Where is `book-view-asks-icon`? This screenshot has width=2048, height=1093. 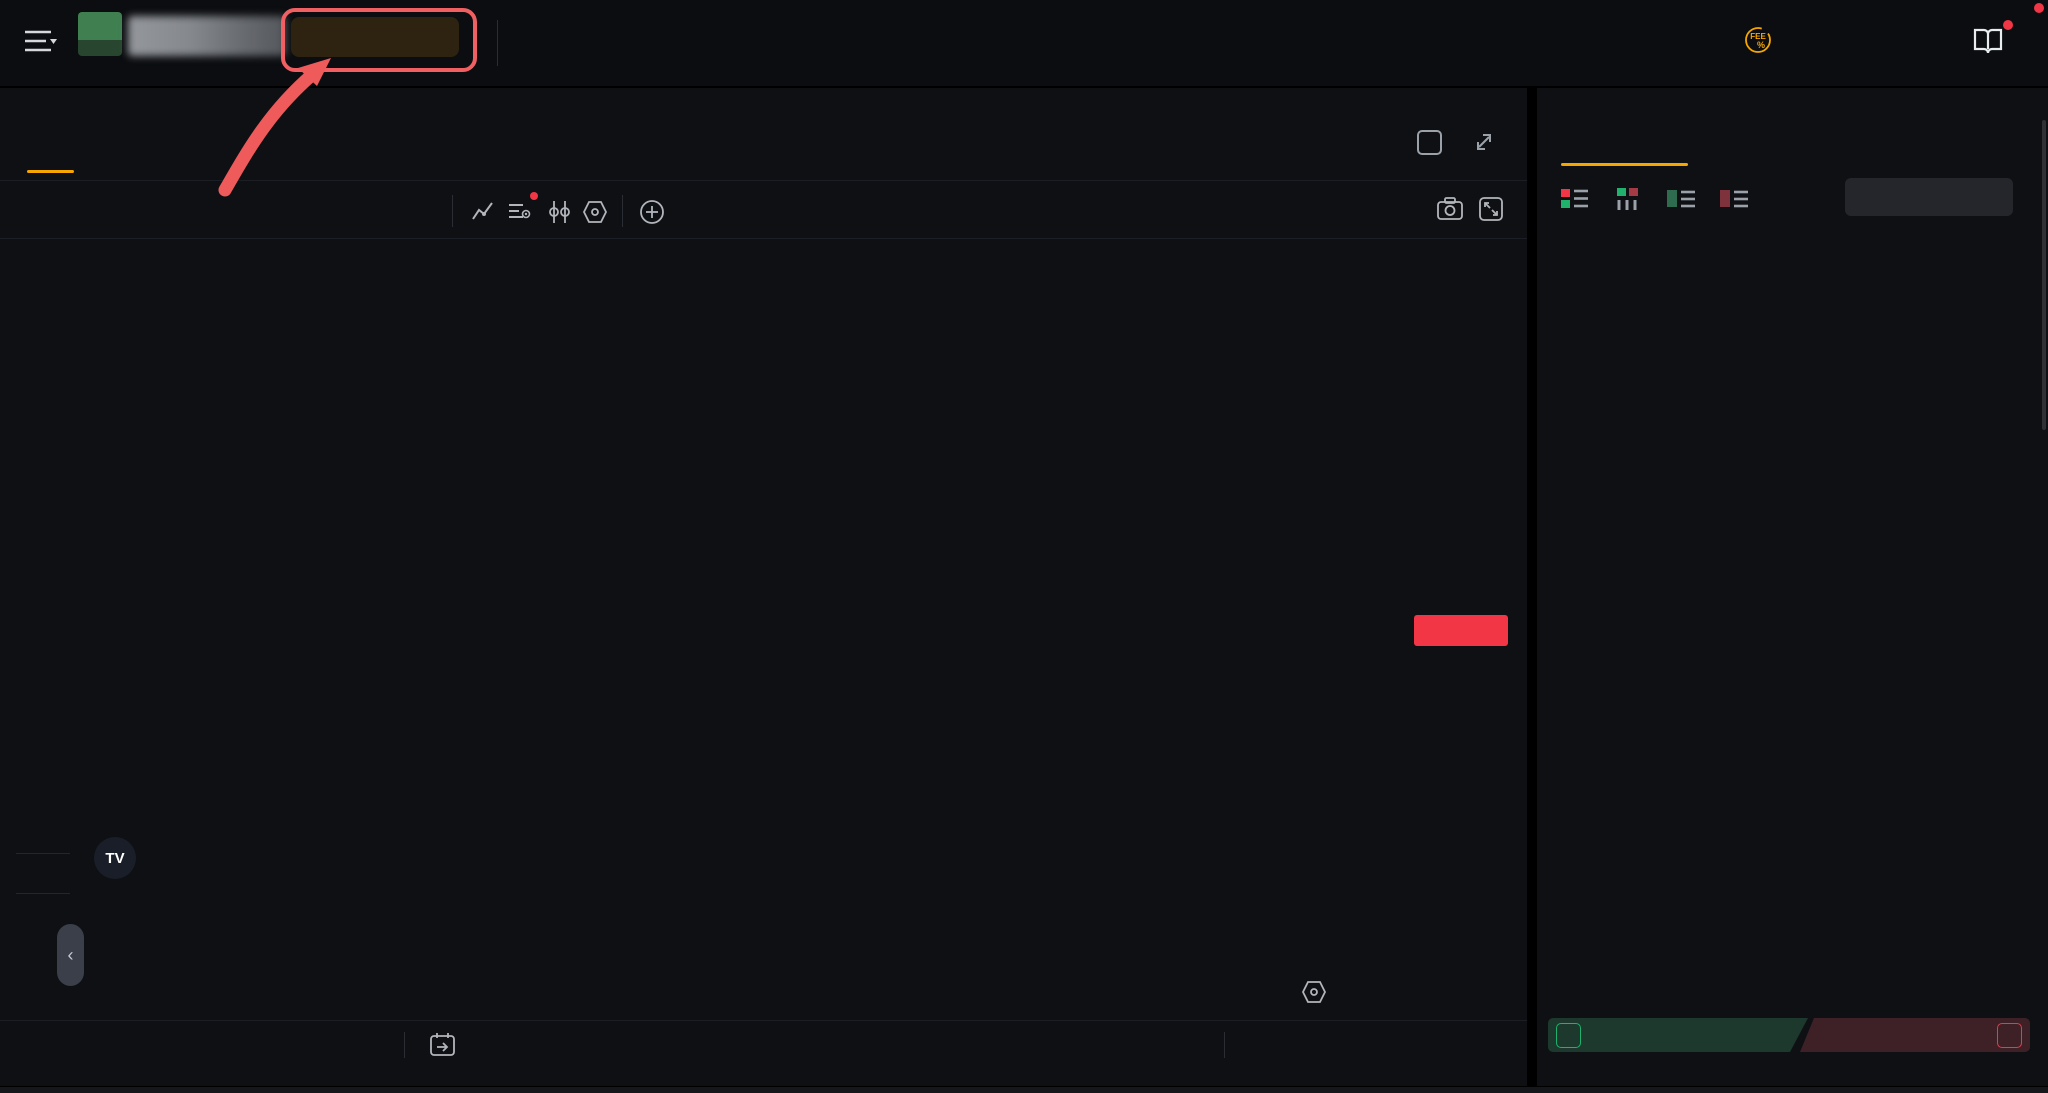 book-view-asks-icon is located at coordinates (1735, 199).